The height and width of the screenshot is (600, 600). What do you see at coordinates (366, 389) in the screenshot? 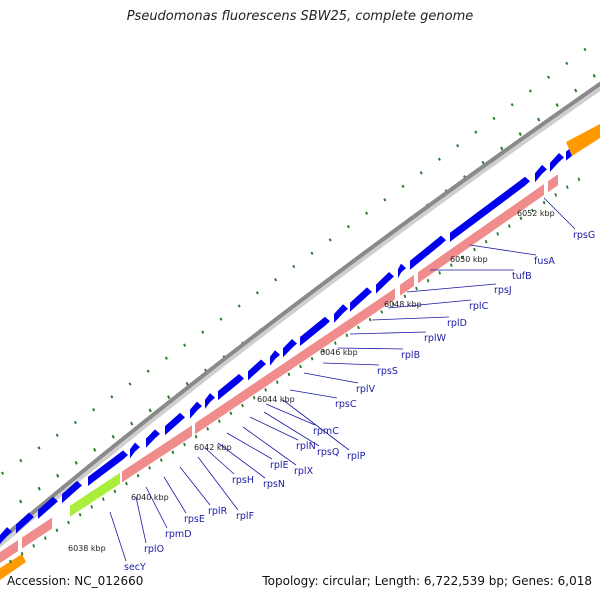
I see `gene-label: rplV` at bounding box center [366, 389].